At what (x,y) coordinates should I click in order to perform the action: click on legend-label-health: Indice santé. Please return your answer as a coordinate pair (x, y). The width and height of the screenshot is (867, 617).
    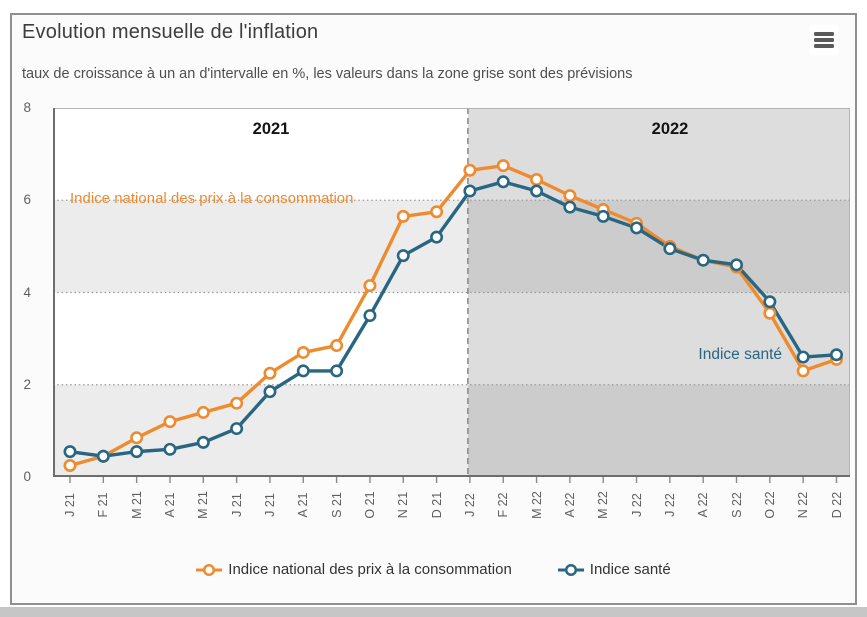
    Looking at the image, I should click on (630, 569).